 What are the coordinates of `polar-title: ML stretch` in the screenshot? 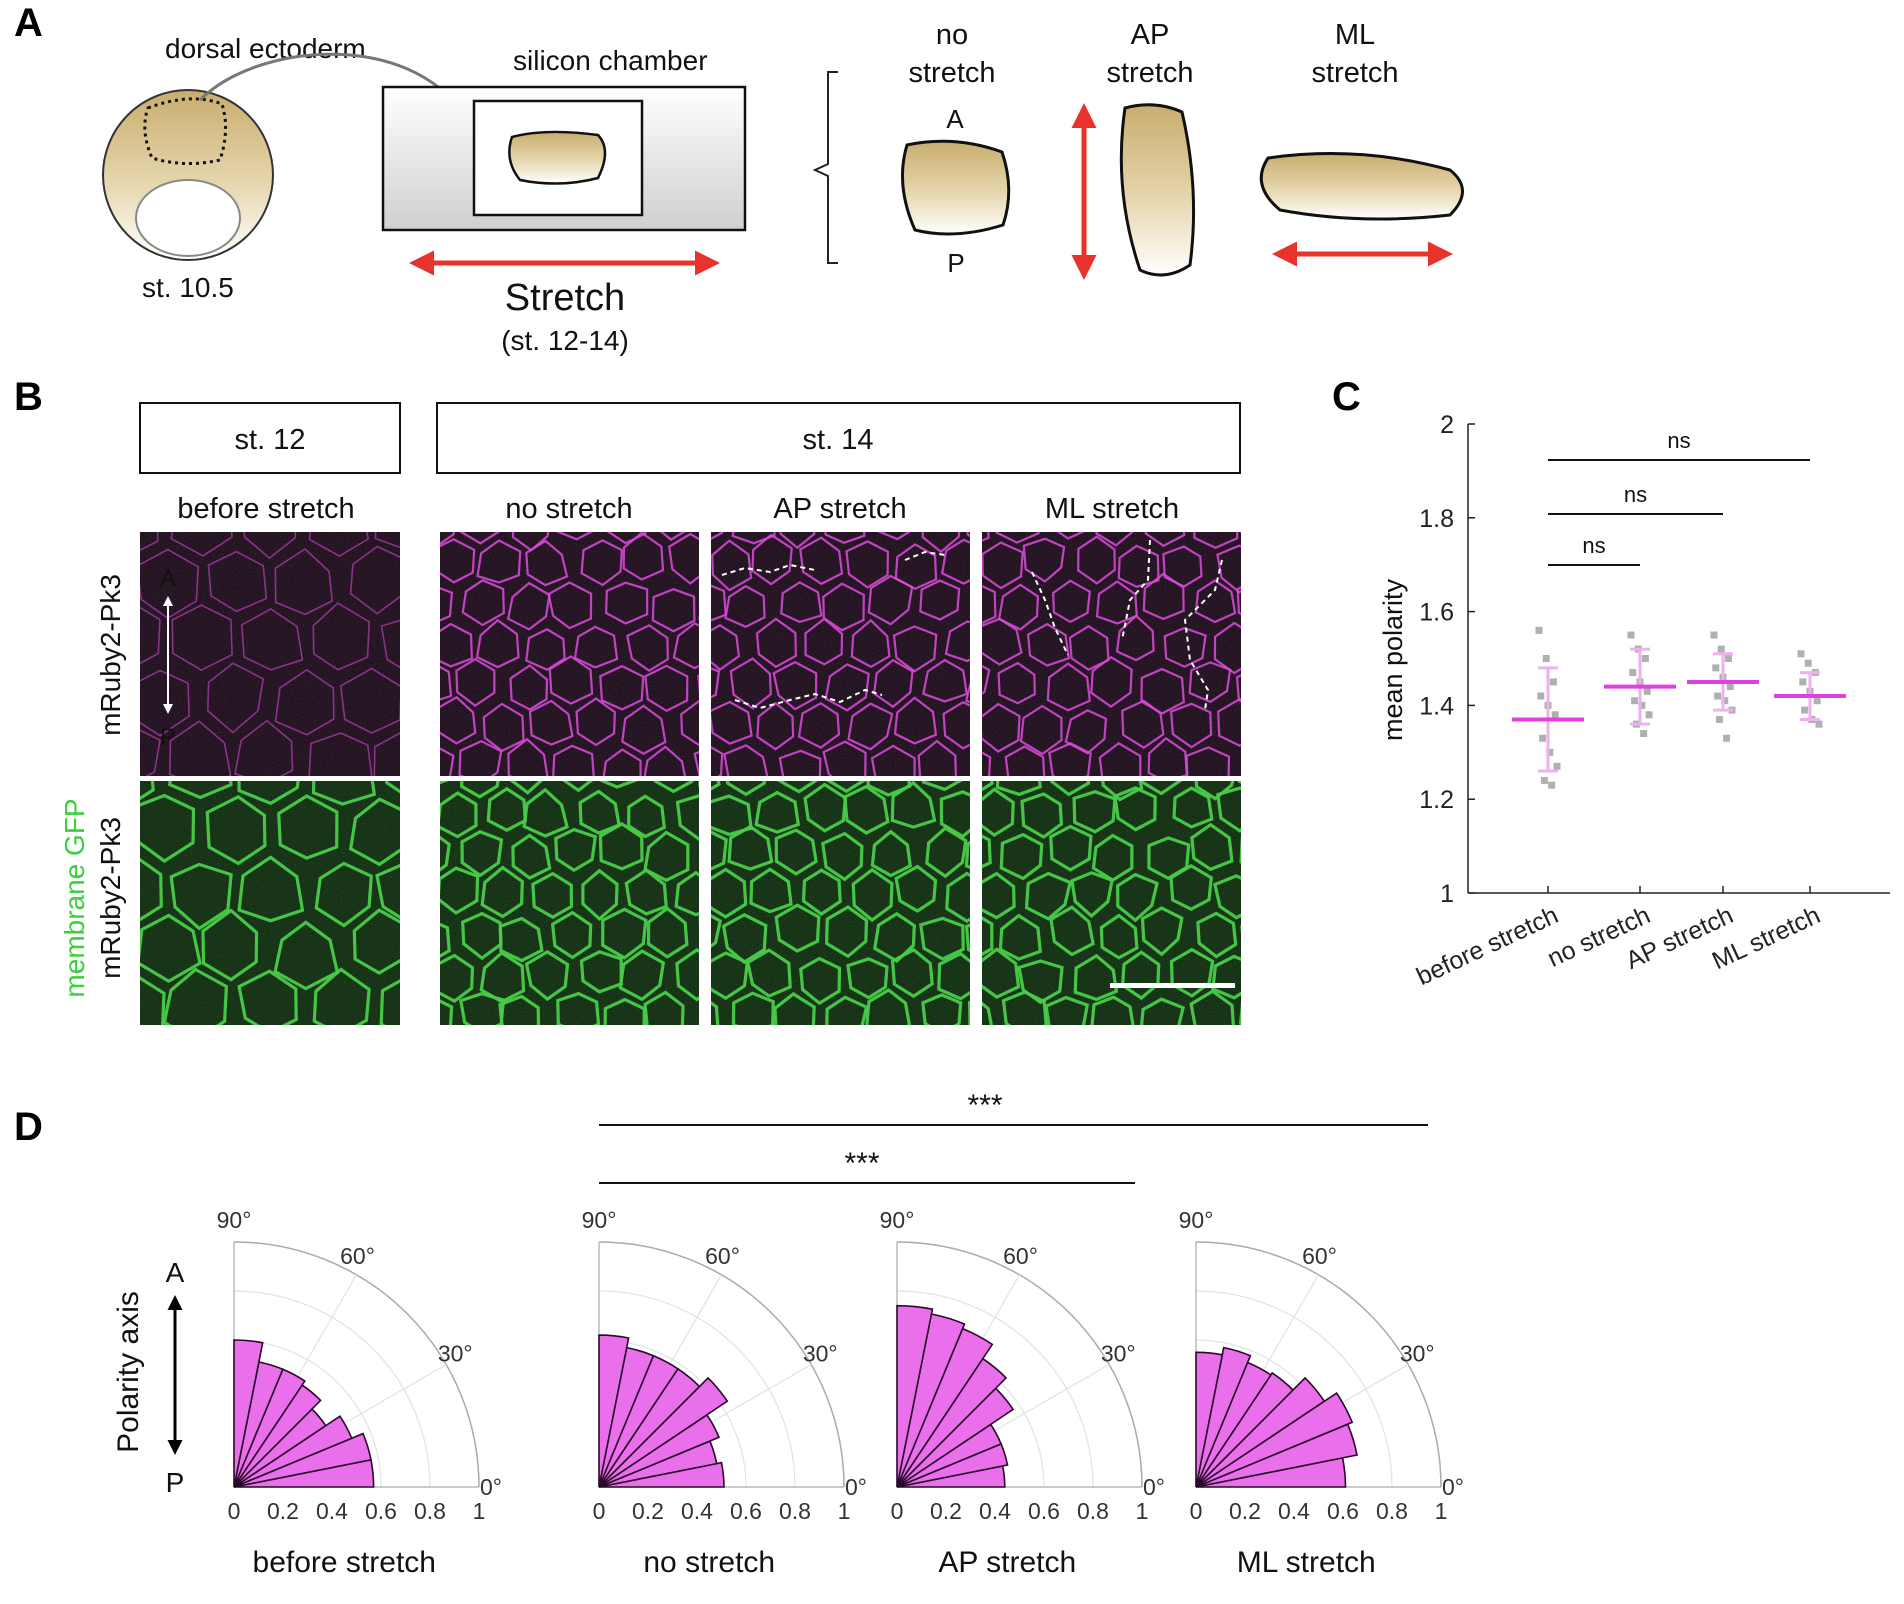 It's located at (1306, 1562).